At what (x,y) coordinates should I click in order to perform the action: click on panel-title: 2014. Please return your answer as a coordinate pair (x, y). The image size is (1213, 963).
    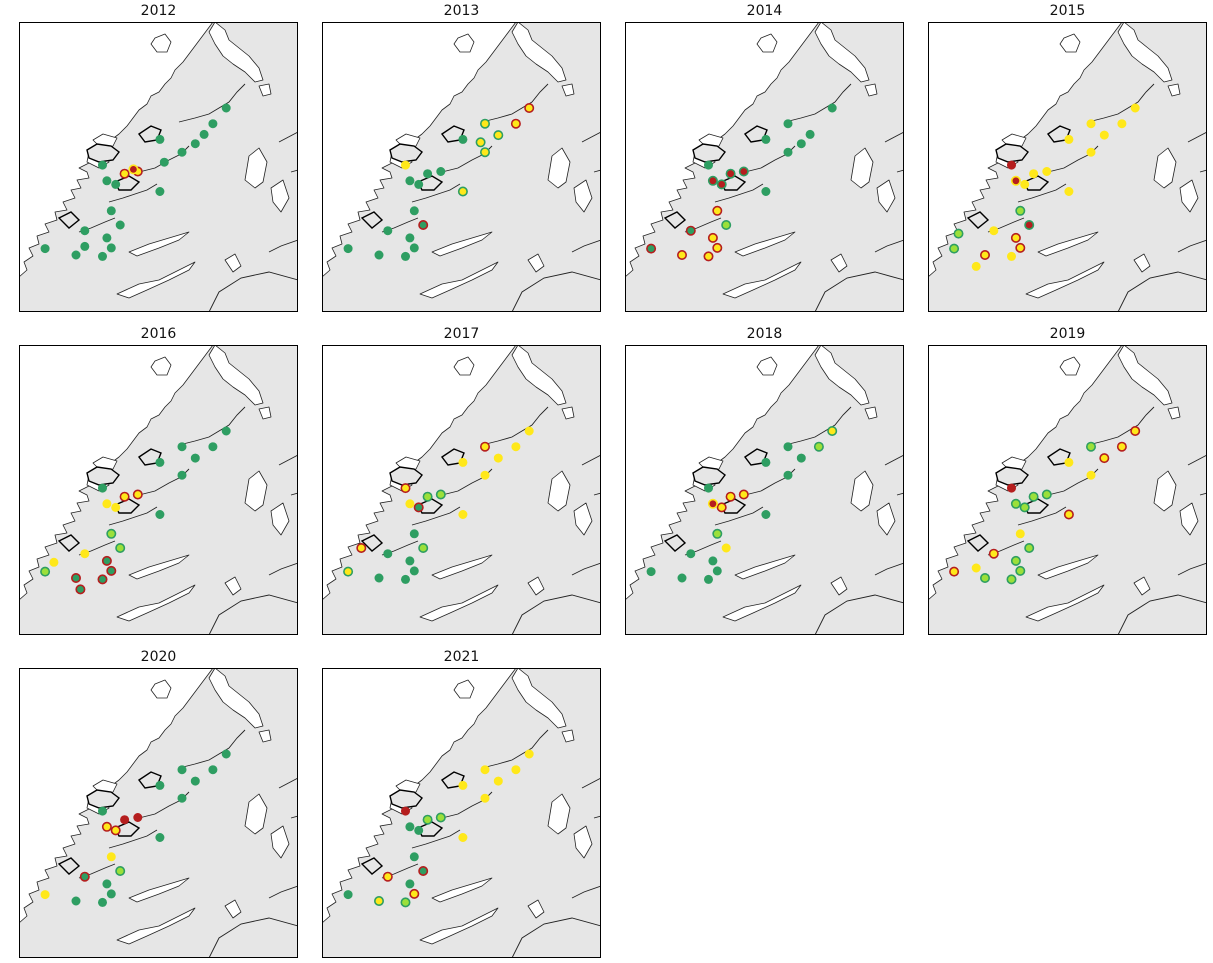
    Looking at the image, I should click on (764, 11).